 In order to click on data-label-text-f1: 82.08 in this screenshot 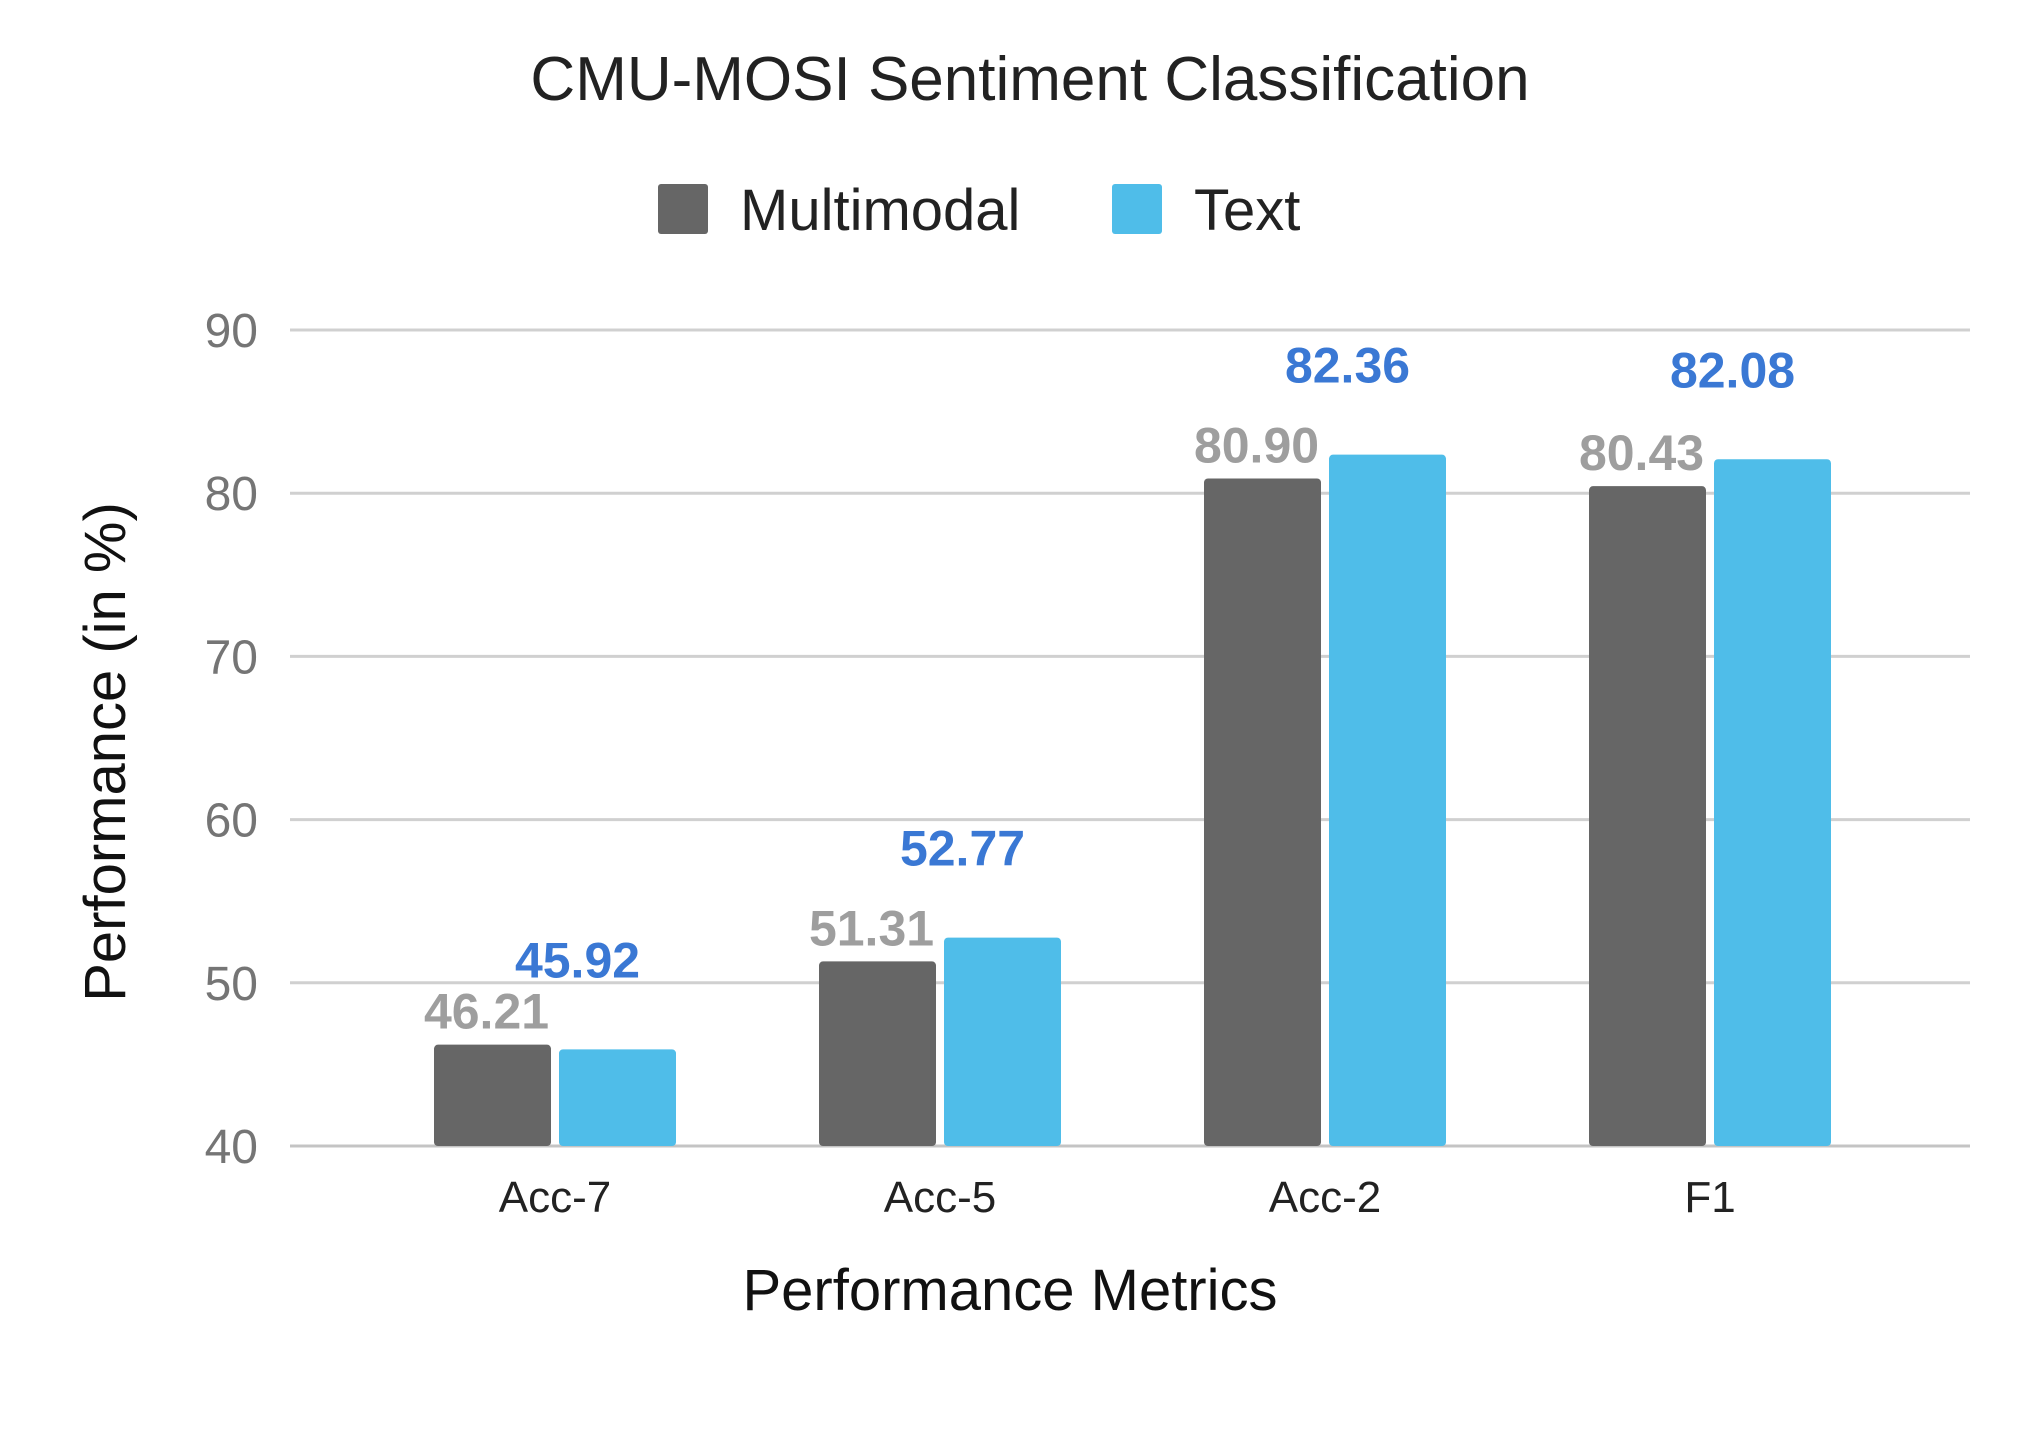, I will do `click(1732, 370)`.